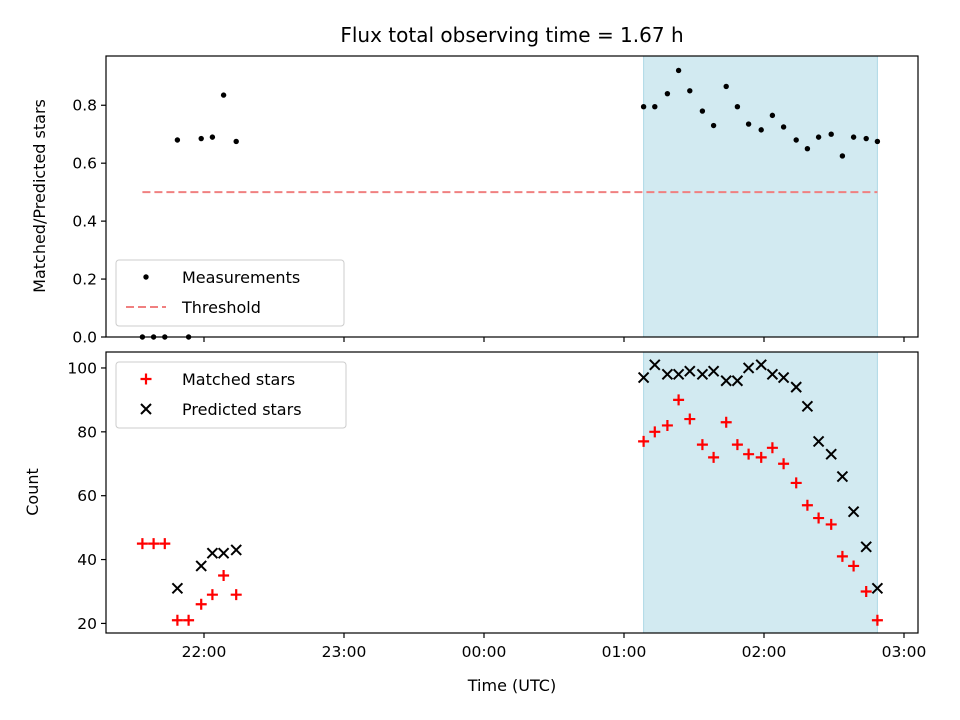 This screenshot has height=720, width=960. What do you see at coordinates (87, 624) in the screenshot?
I see `y-tick-label: 20` at bounding box center [87, 624].